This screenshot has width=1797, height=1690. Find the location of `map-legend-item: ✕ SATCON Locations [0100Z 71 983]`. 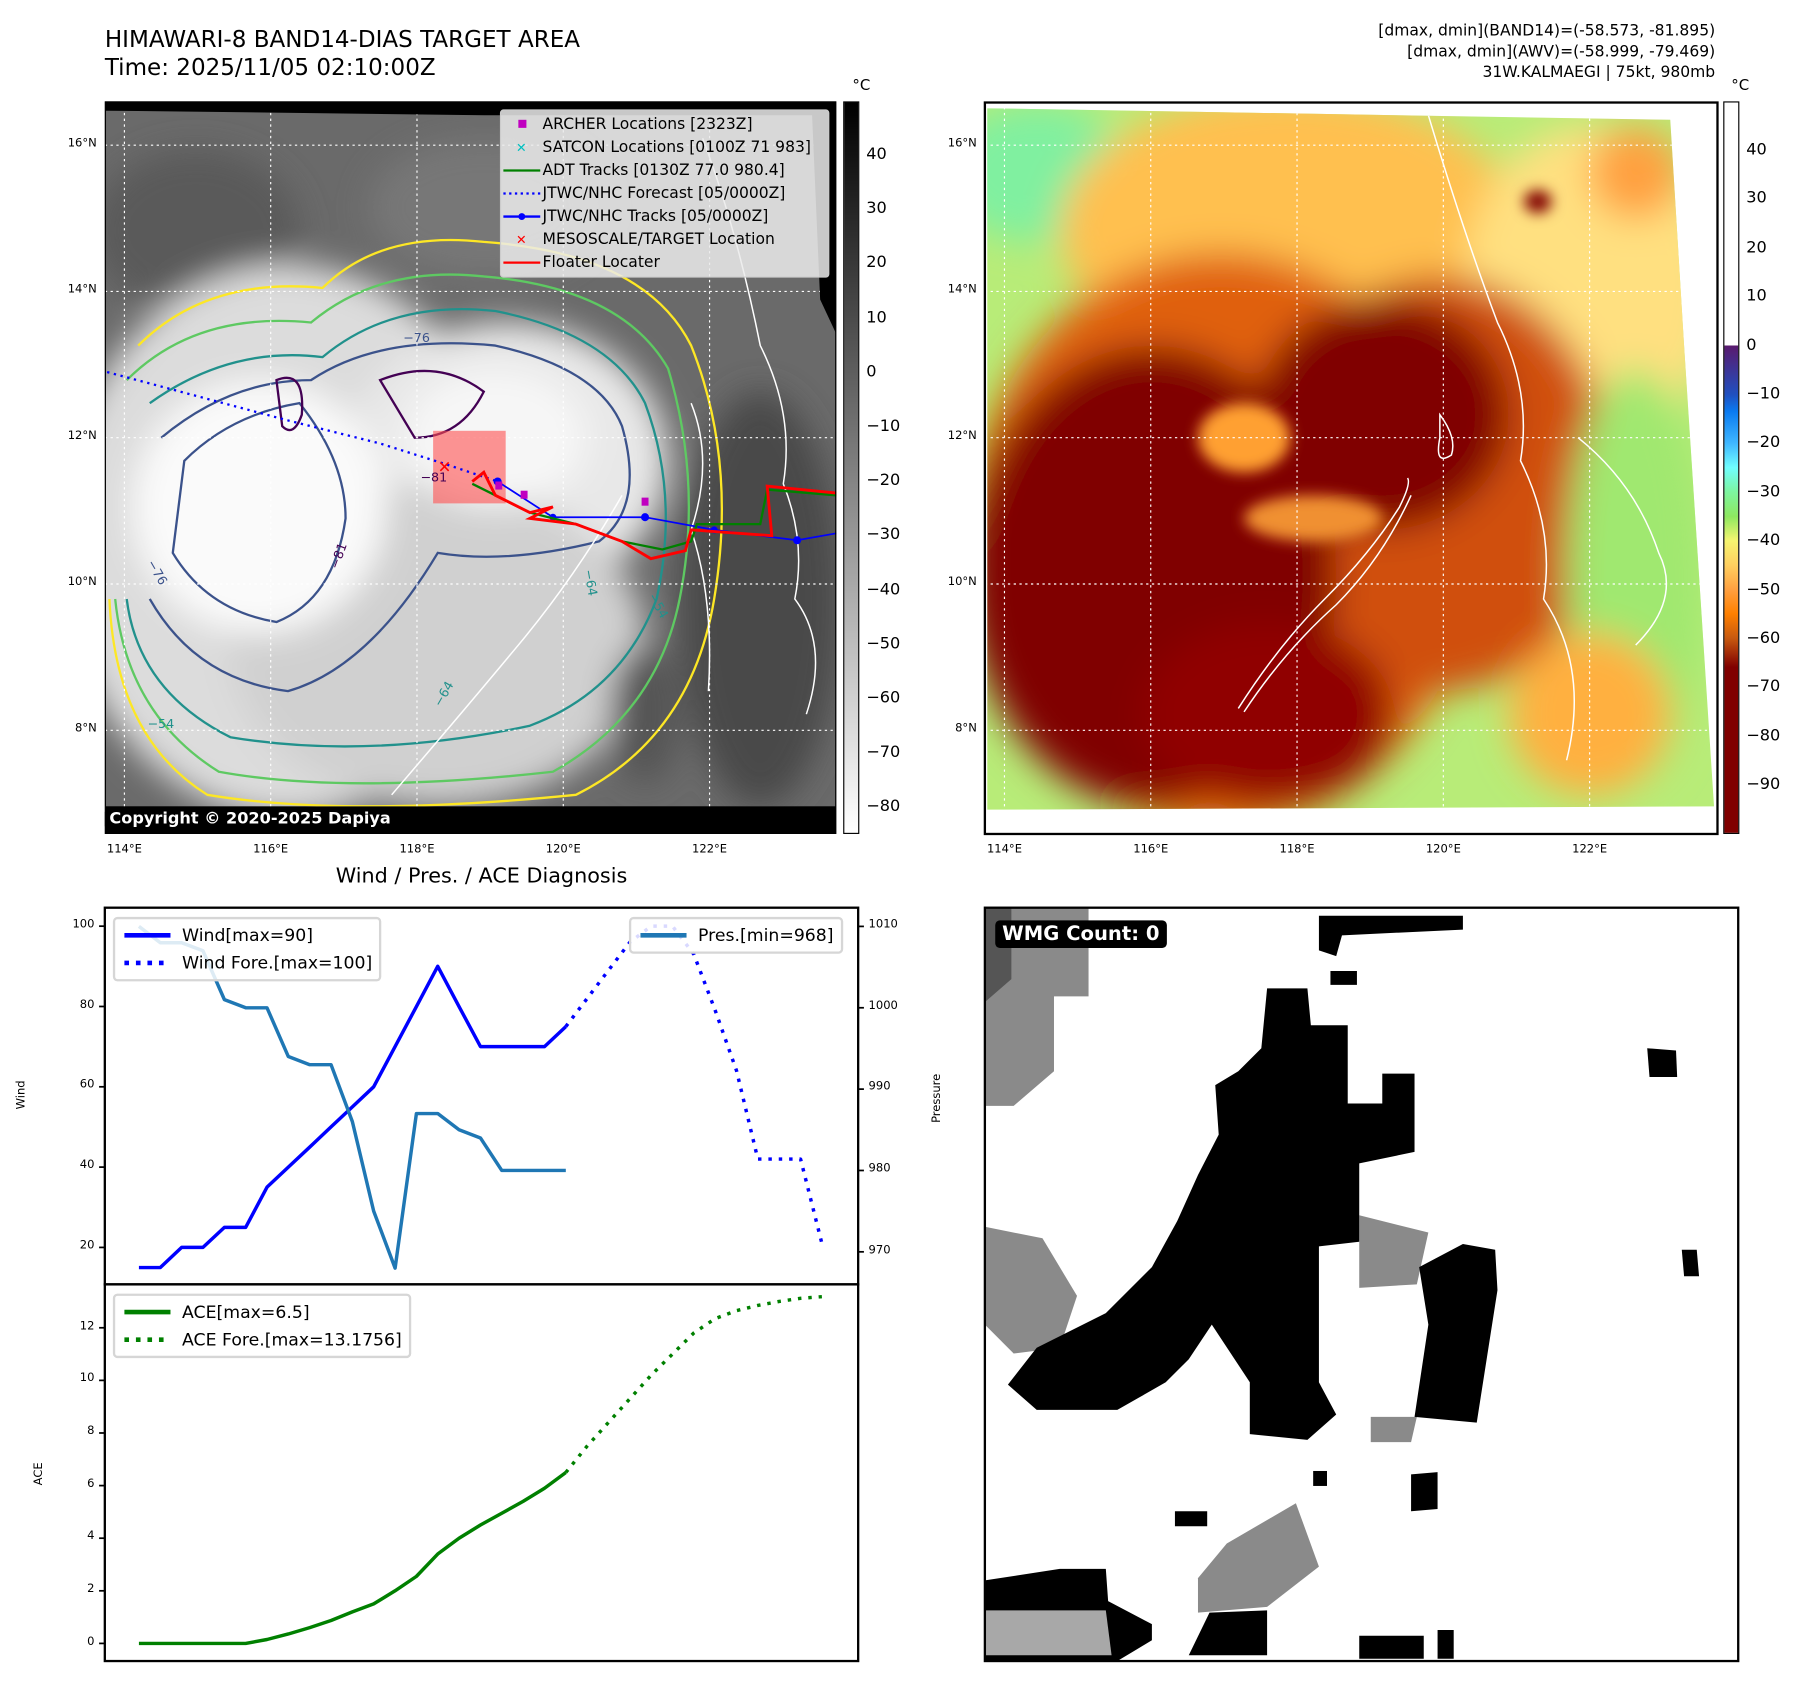

map-legend-item: ✕ SATCON Locations [0100Z 71 983] is located at coordinates (664, 147).